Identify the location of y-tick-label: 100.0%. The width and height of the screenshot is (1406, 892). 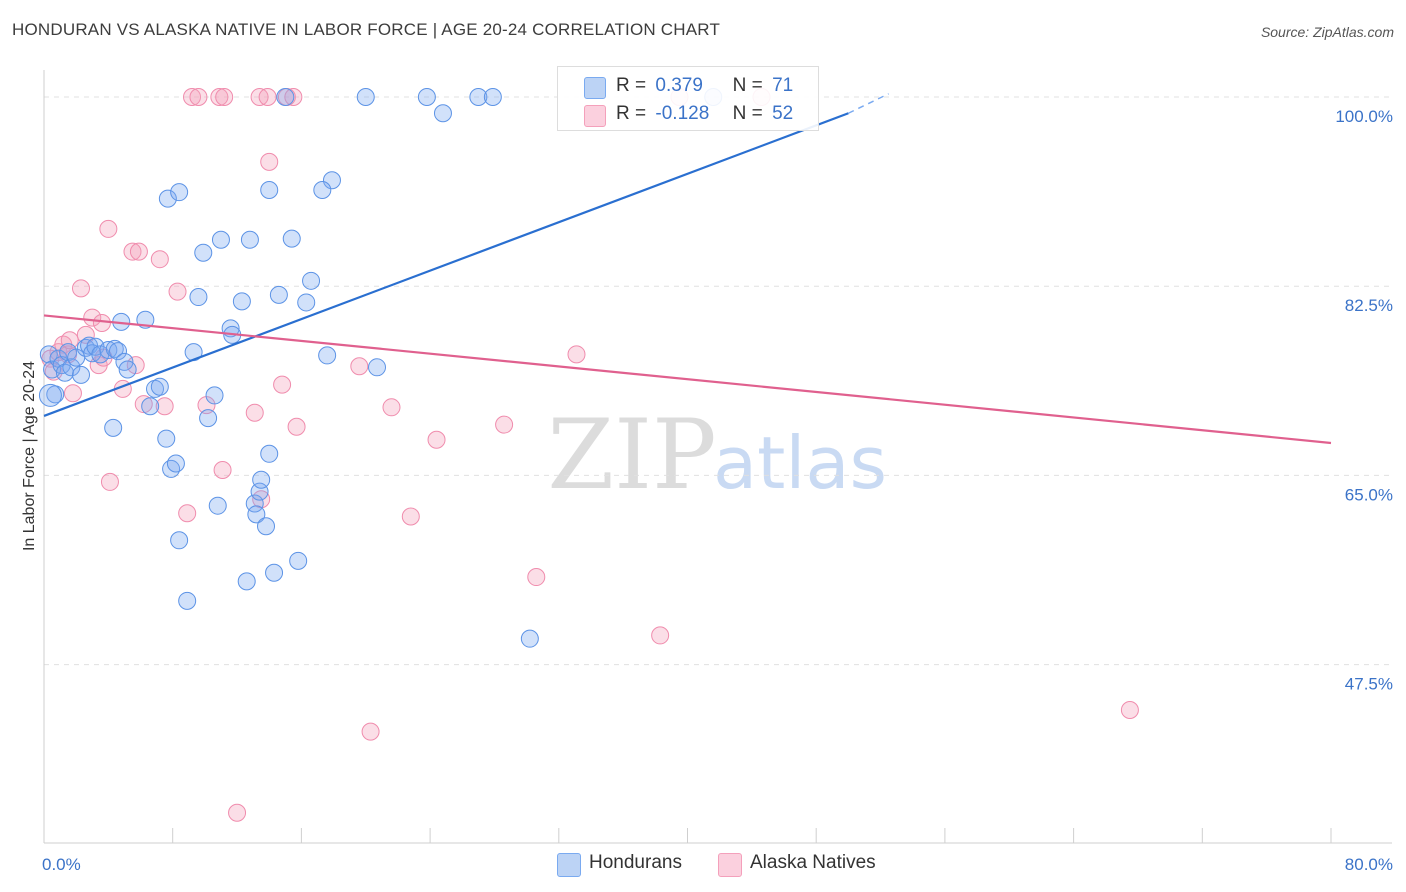
(1364, 116).